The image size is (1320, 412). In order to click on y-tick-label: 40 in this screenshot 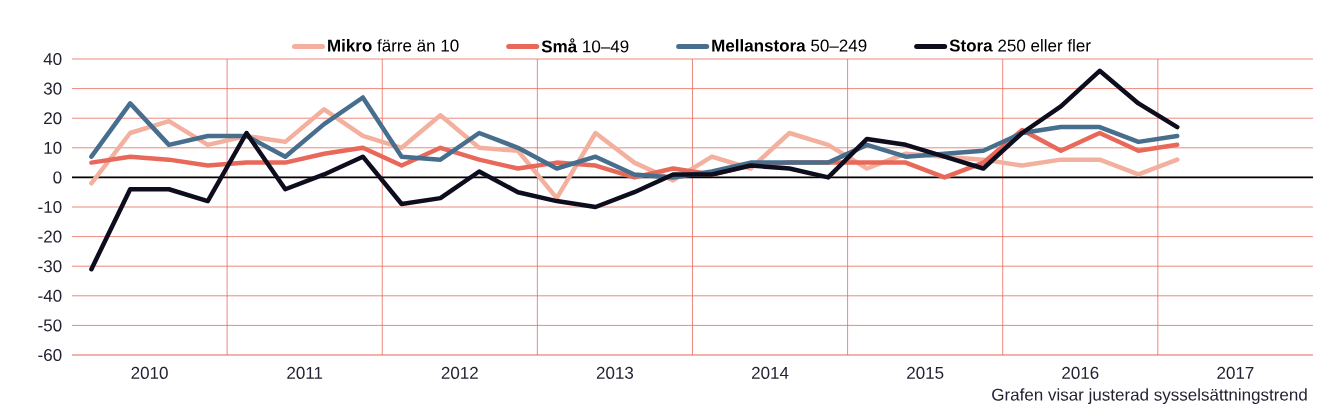, I will do `click(52, 59)`.